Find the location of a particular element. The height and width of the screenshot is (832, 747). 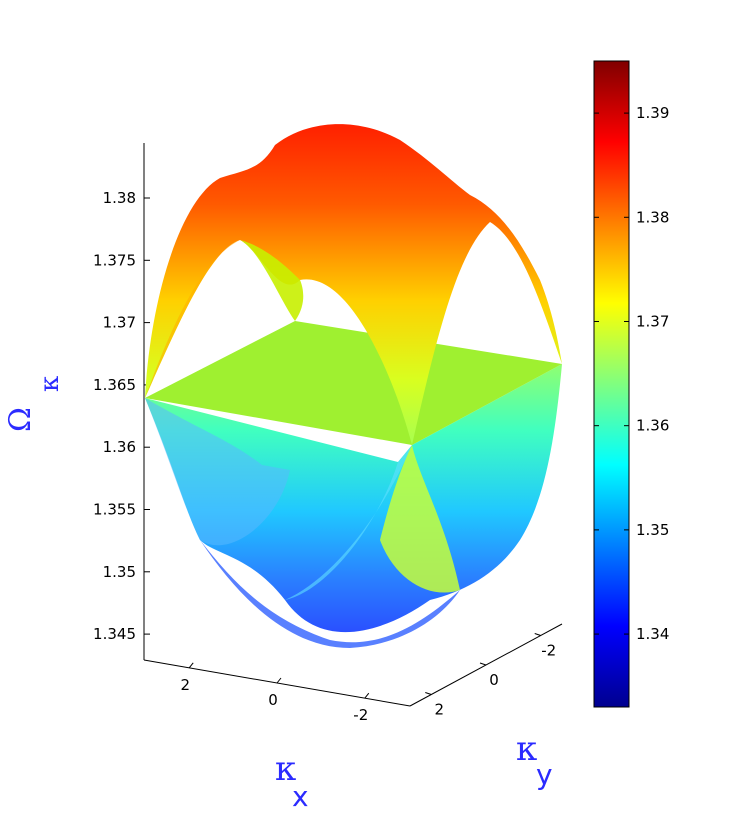

z-tick-label: 1.37 is located at coordinates (119, 323).